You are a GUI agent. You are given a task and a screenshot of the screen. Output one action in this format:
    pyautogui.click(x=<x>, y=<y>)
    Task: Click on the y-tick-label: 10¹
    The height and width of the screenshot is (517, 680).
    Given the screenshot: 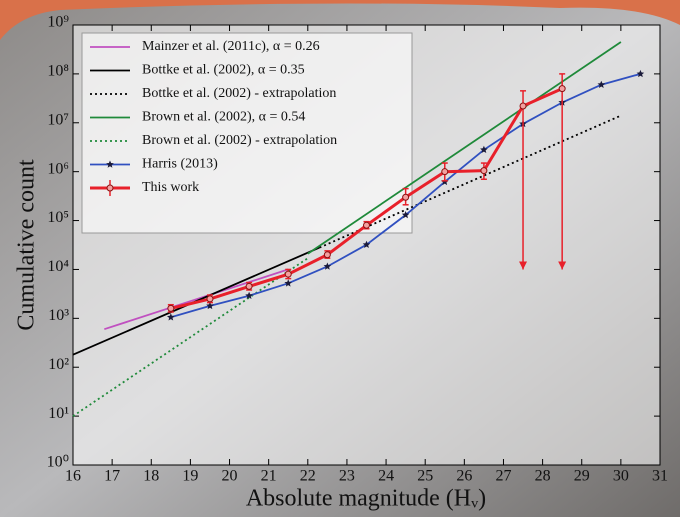 What is the action you would take?
    pyautogui.click(x=58, y=413)
    